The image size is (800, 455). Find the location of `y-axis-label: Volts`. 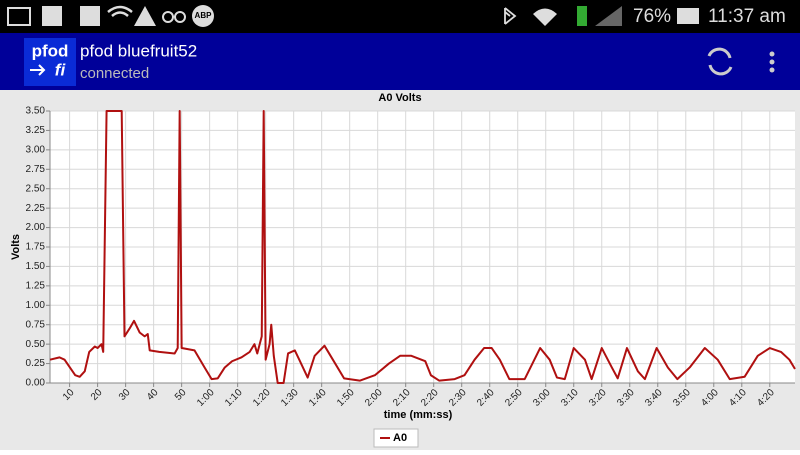

y-axis-label: Volts is located at coordinates (16, 247).